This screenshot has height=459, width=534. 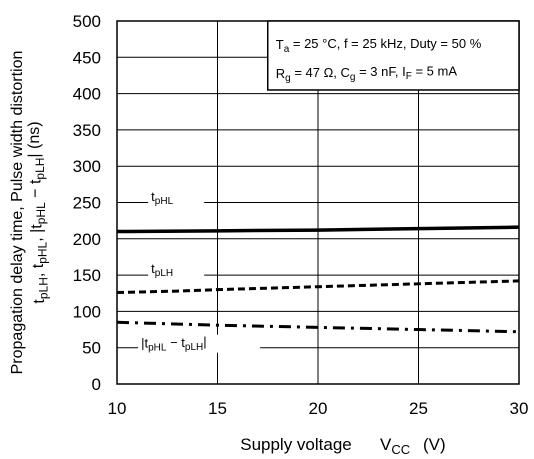 What do you see at coordinates (87, 166) in the screenshot?
I see `y-tick-label: 300` at bounding box center [87, 166].